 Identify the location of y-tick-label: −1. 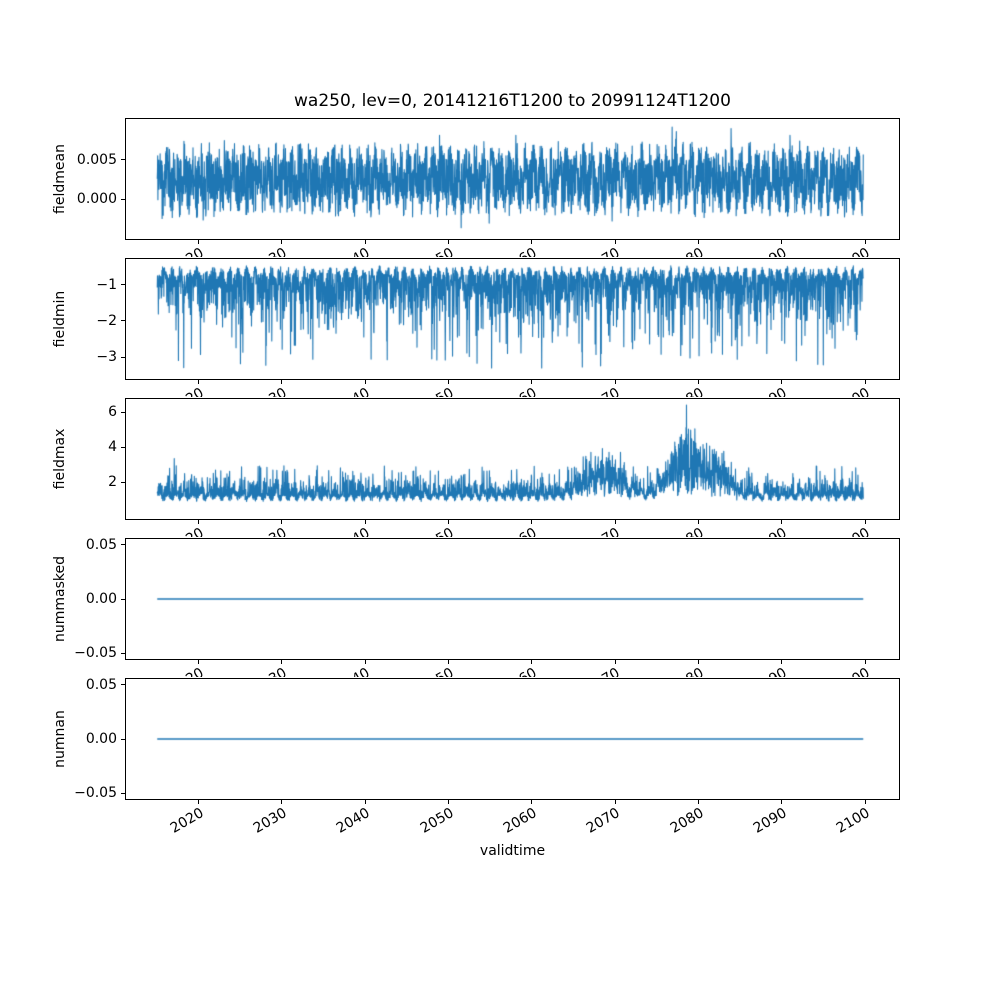
(106, 284).